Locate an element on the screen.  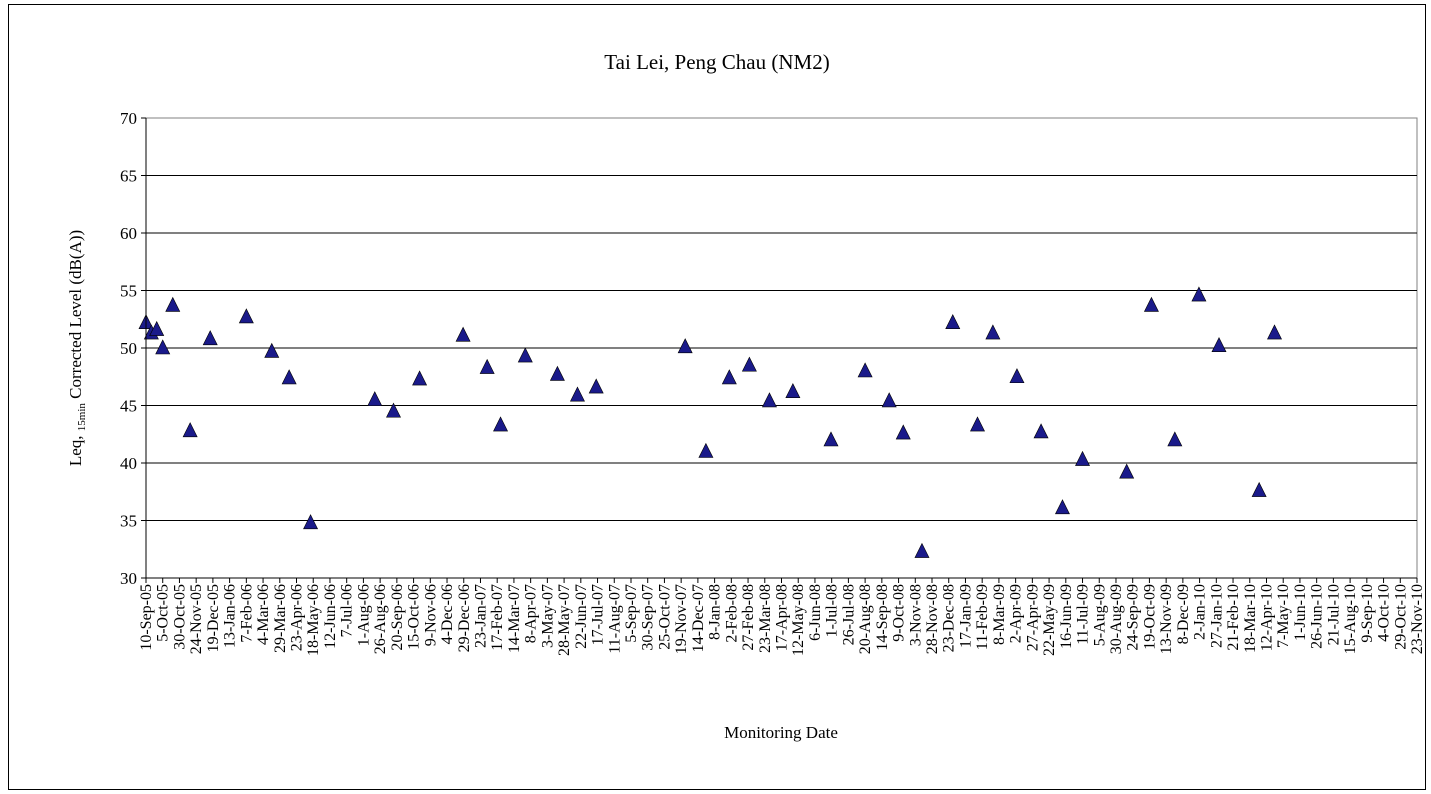
x-tick-label: 27-Apr-09 is located at coordinates (1032, 617).